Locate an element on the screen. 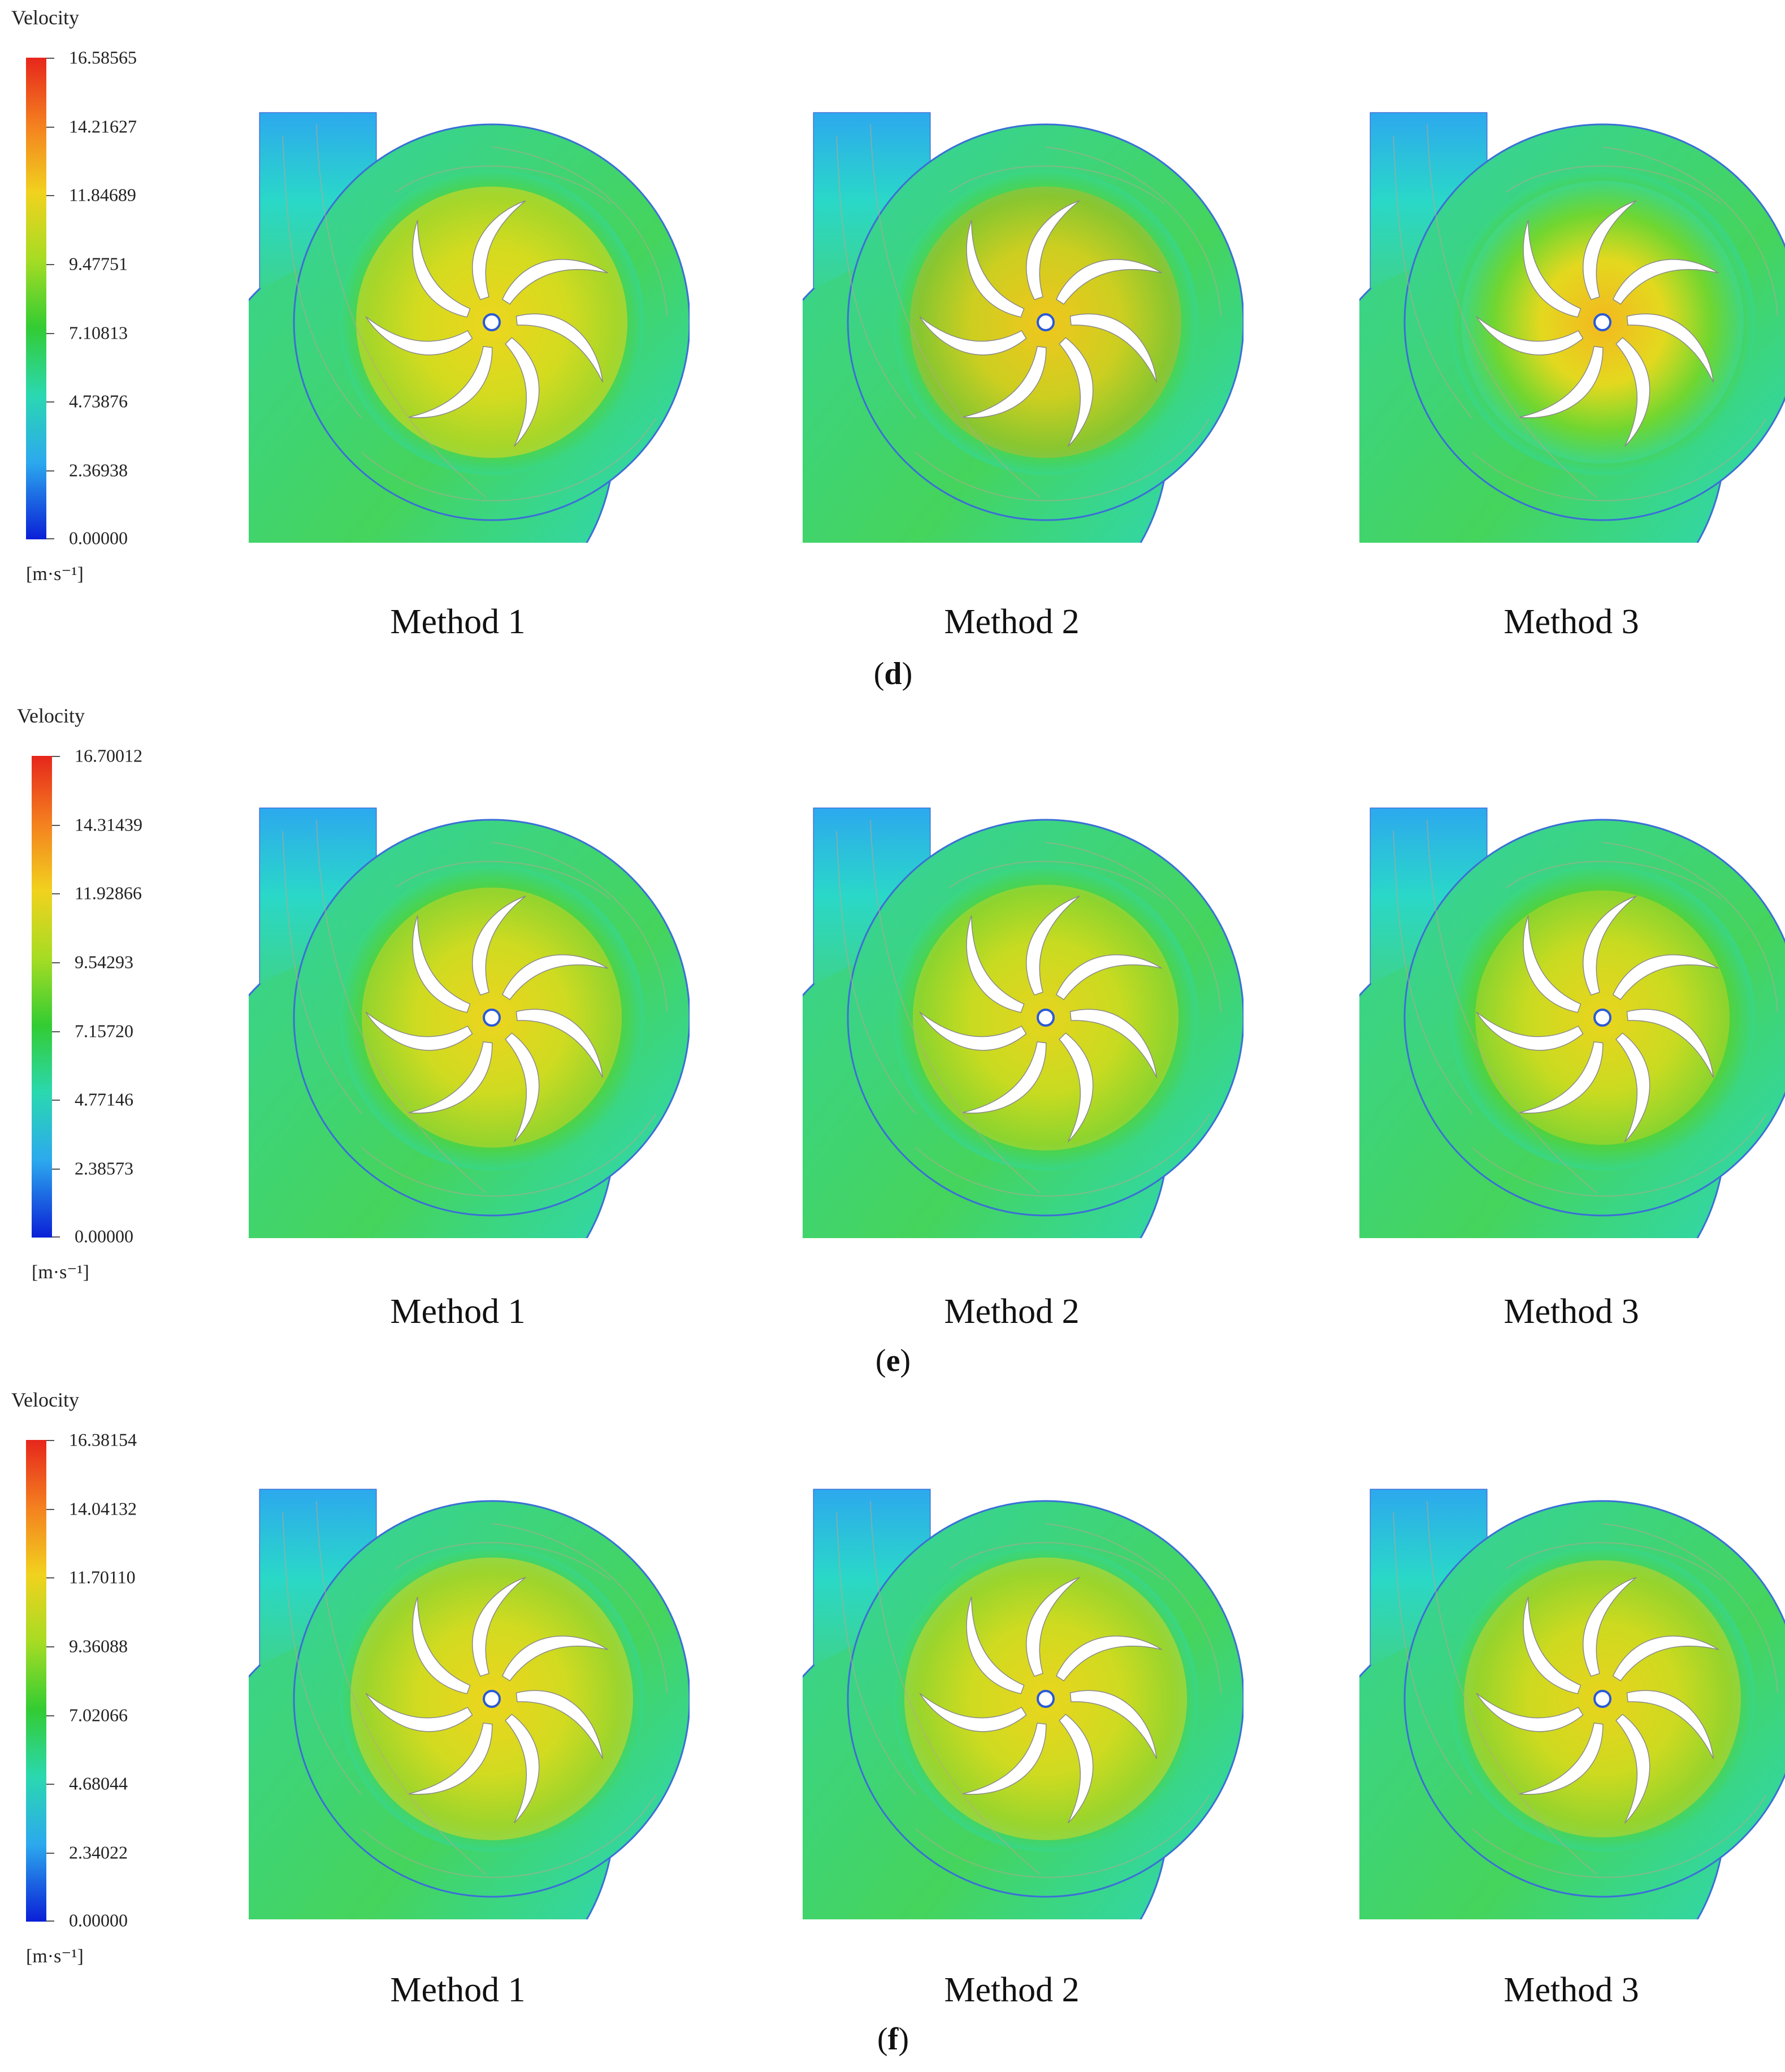 The height and width of the screenshot is (2072, 1785). panel-caption: (f) is located at coordinates (893, 2039).